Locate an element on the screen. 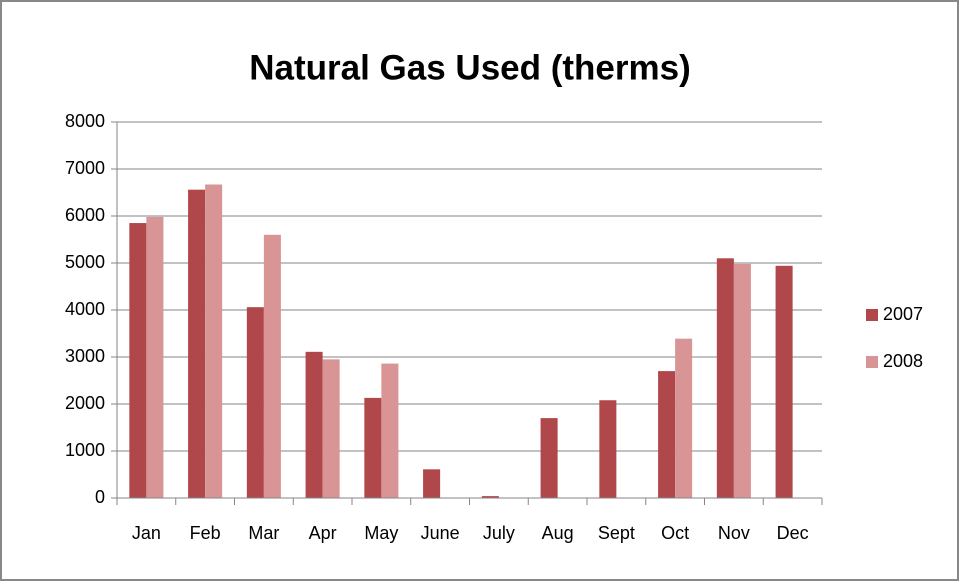 This screenshot has height=587, width=960. y-tick-label: 8000 is located at coordinates (85, 121).